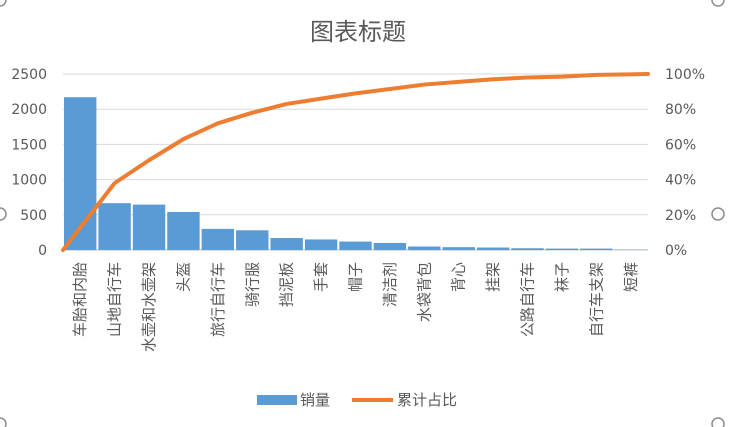 This screenshot has width=731, height=427. Describe the element at coordinates (718, 214) in the screenshot. I see `resize-handle-mid-right` at that location.